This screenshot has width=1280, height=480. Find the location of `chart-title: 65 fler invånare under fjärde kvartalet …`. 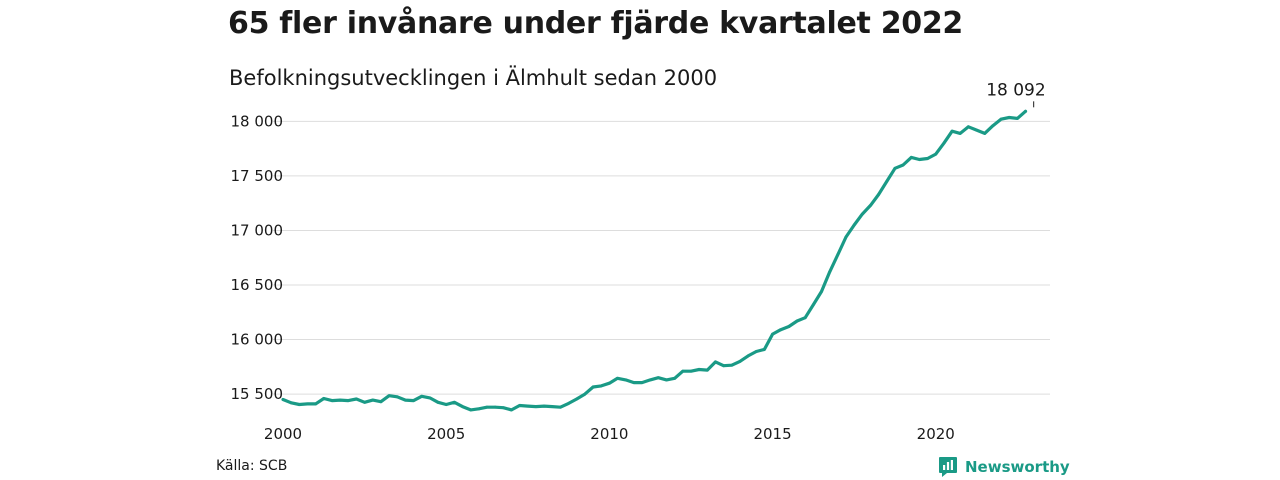

chart-title: 65 fler invånare under fjärde kvartalet … is located at coordinates (595, 23).